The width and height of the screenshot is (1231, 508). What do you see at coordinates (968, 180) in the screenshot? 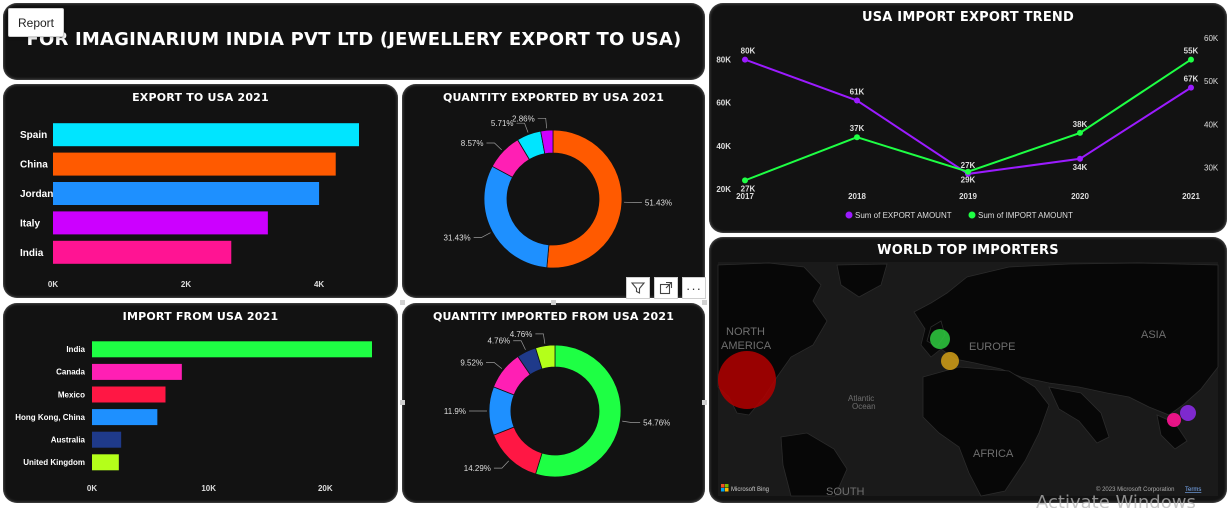
I see `data-label: 29K` at bounding box center [968, 180].